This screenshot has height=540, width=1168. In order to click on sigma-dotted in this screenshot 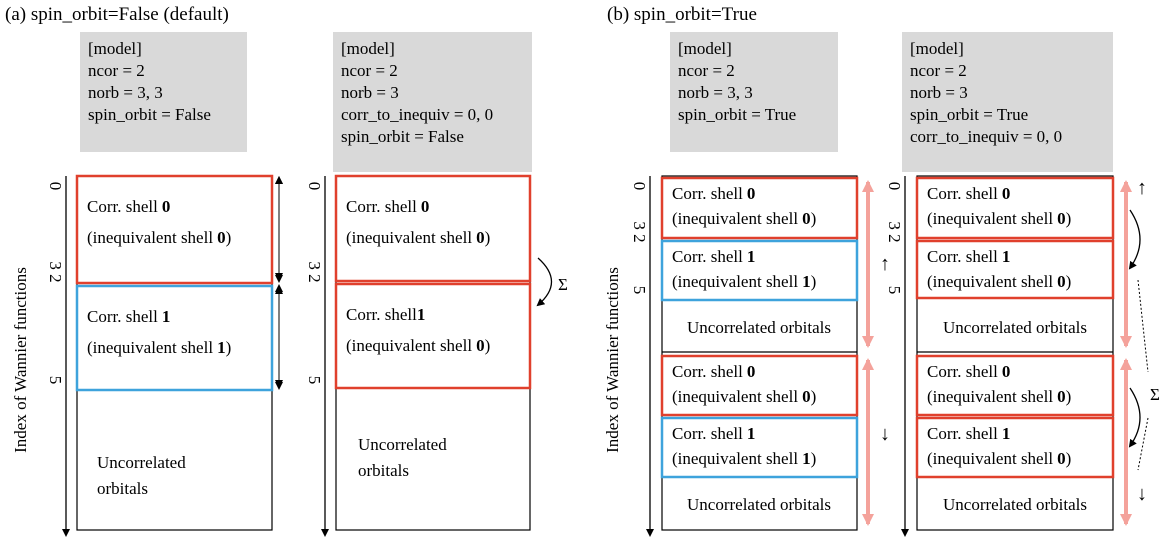, I will do `click(1143, 326)`.